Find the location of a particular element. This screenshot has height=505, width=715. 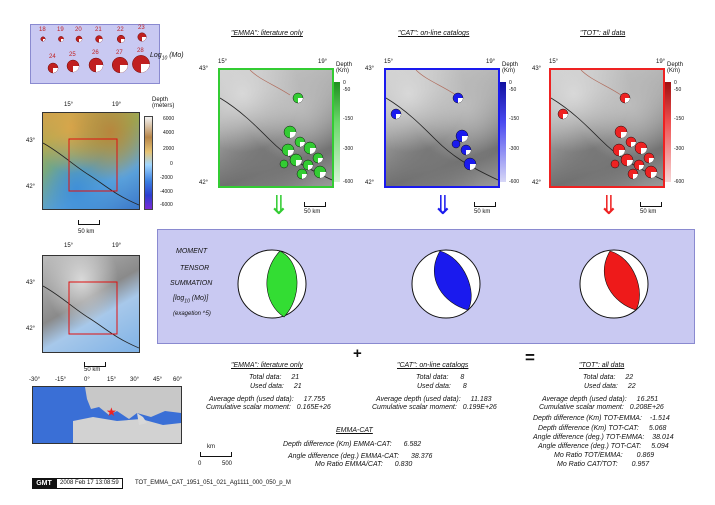

topo-map is located at coordinates (91, 161).